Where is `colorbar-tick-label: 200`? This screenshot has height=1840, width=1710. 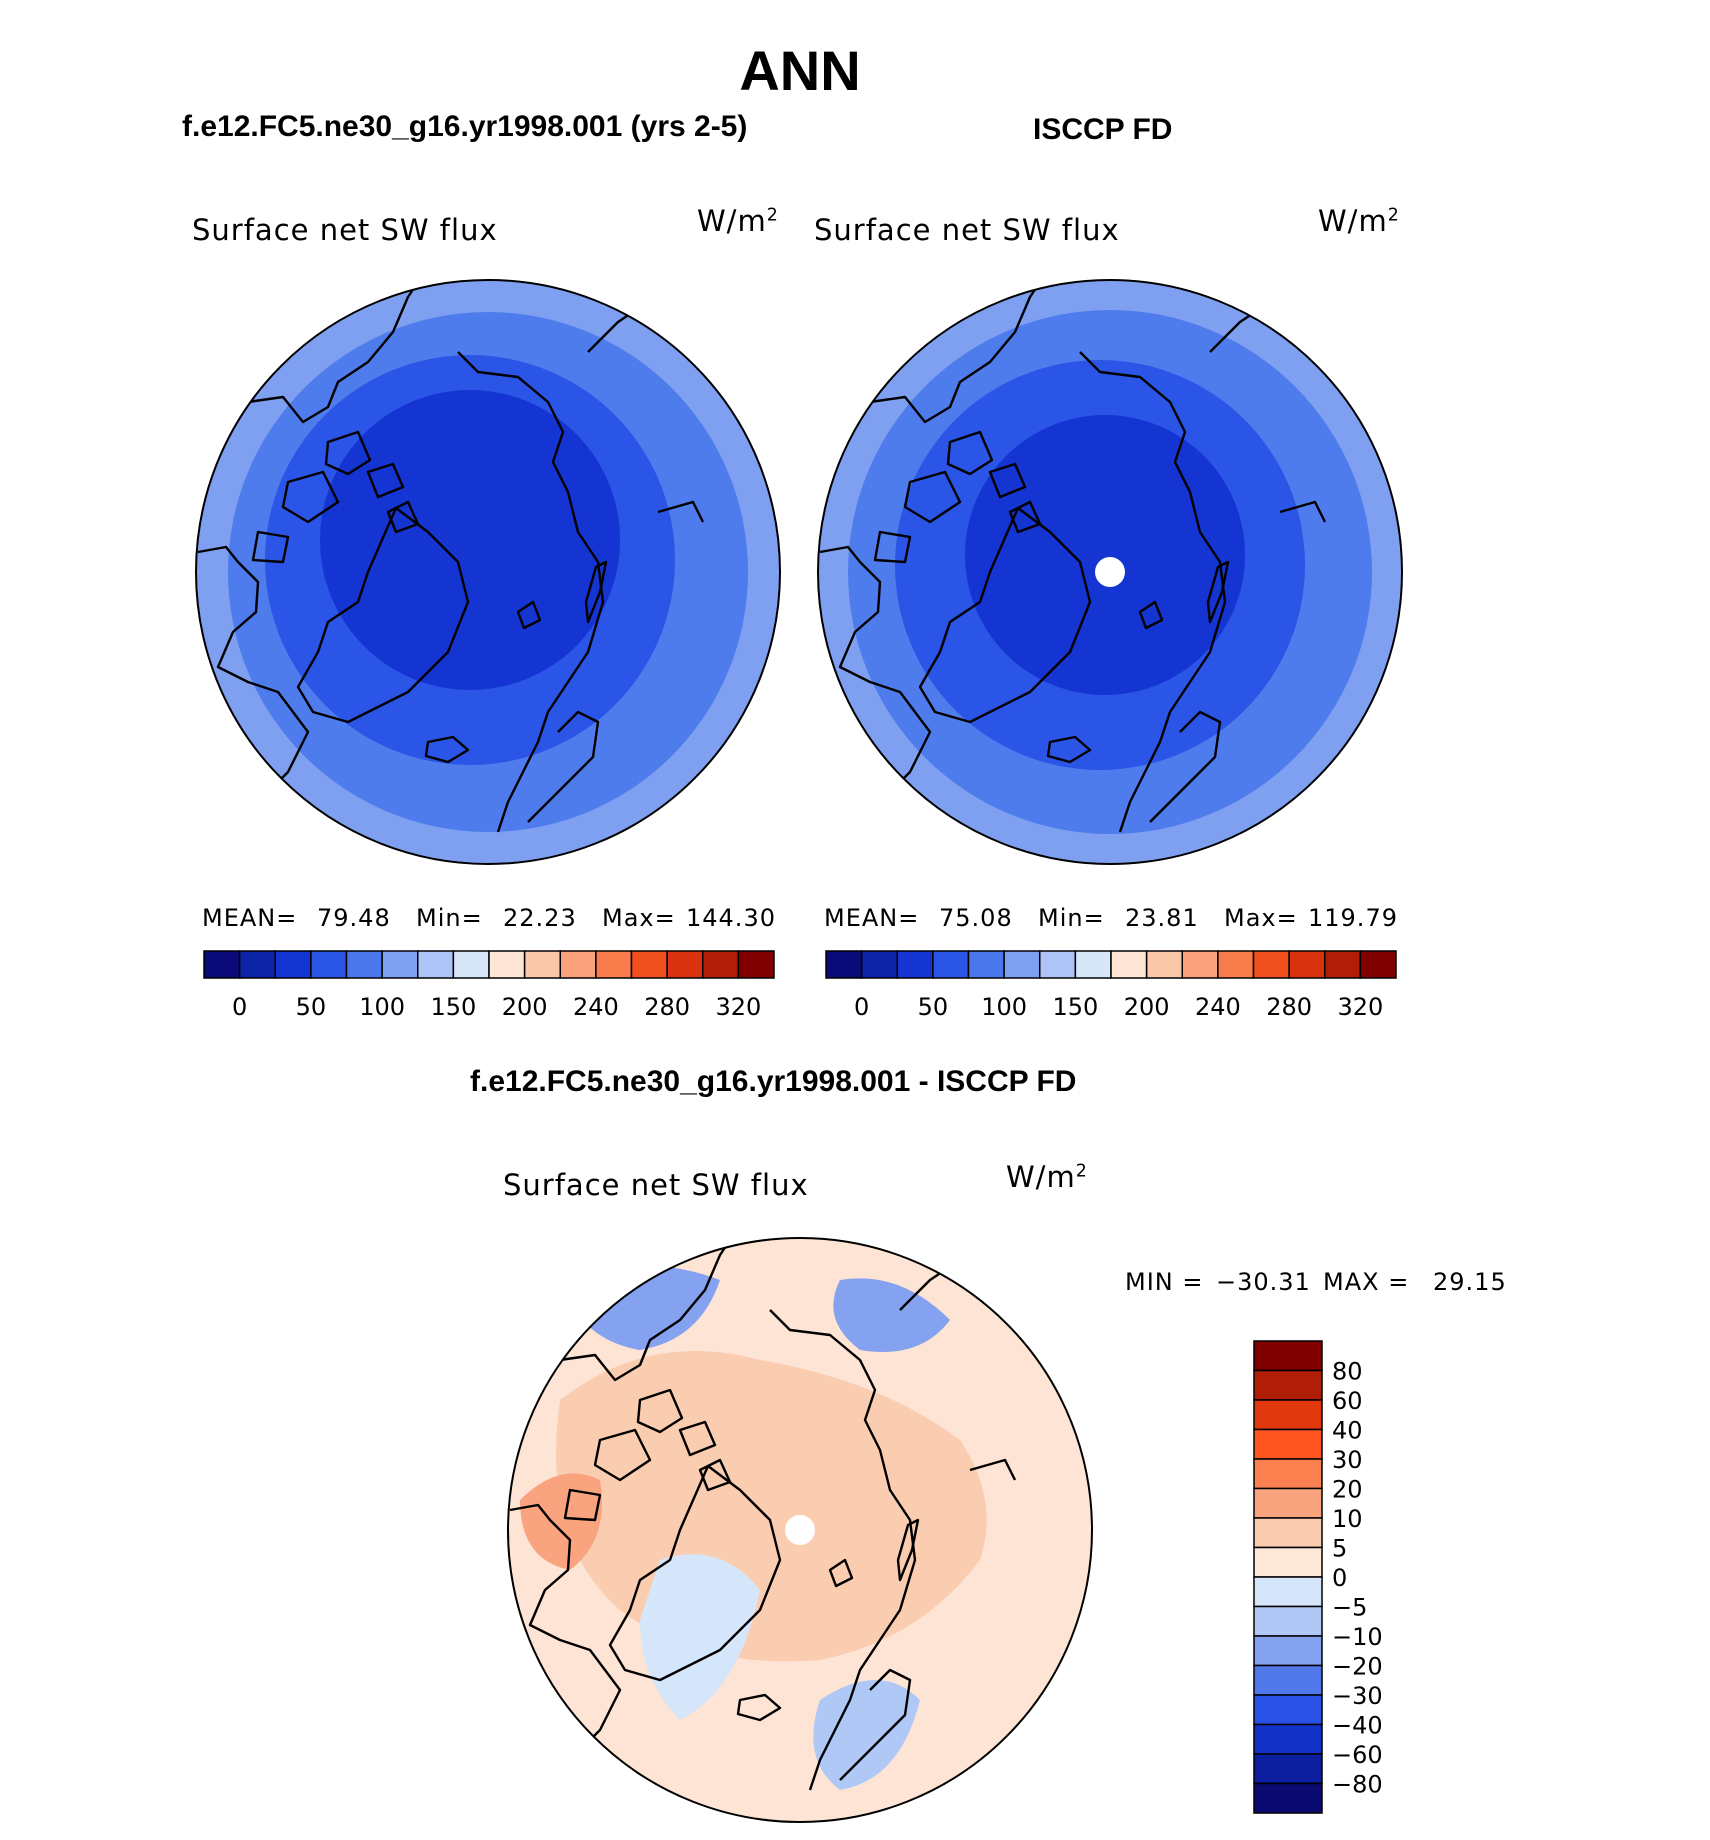 colorbar-tick-label: 200 is located at coordinates (525, 1007).